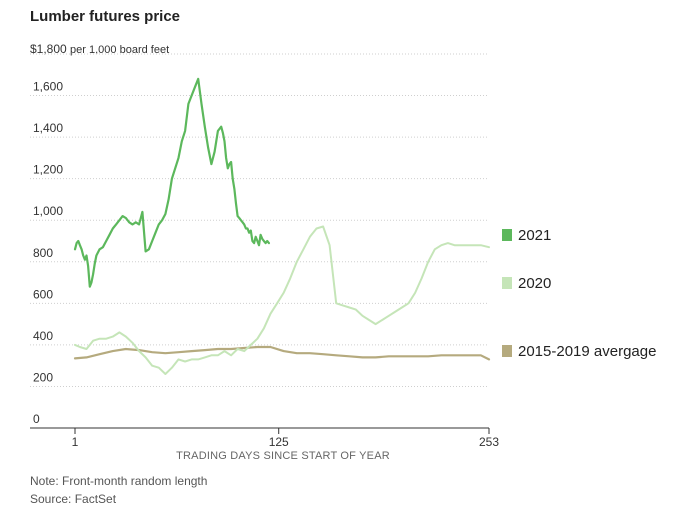 This screenshot has height=515, width=678. I want to click on y-tick-label: 1,200, so click(48, 170).